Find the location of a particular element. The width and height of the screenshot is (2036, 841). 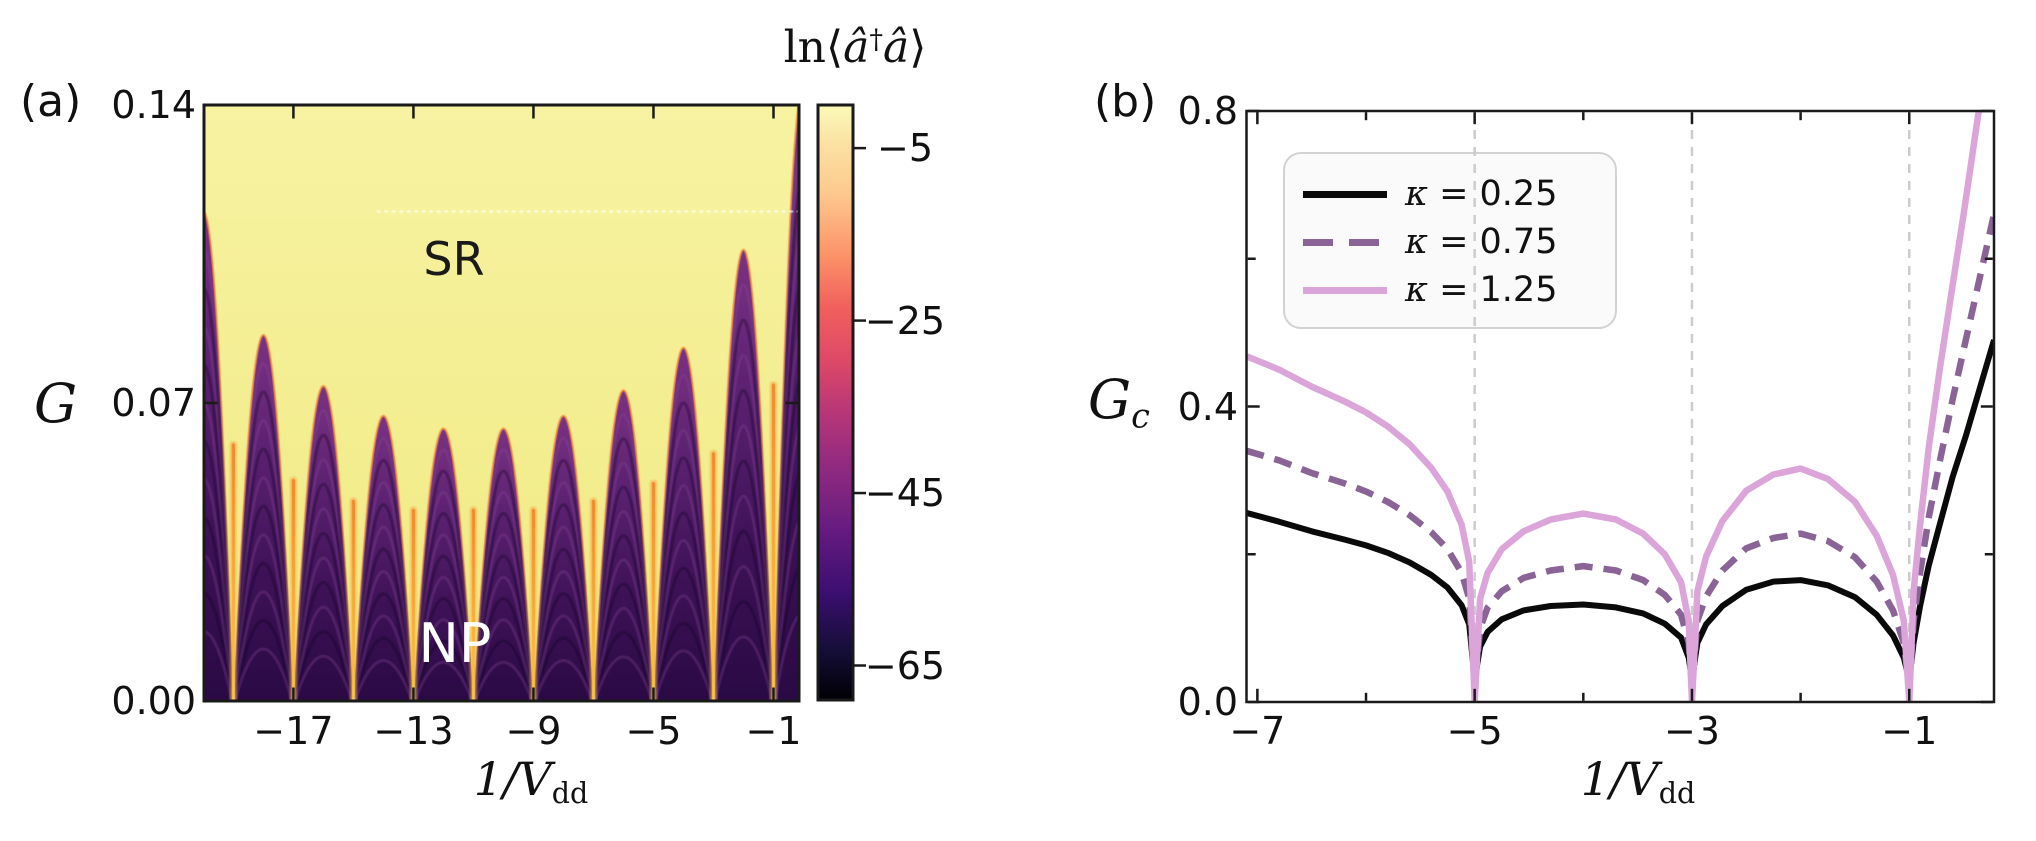

colorbar-label-close: ⟩ is located at coordinates (918, 47).